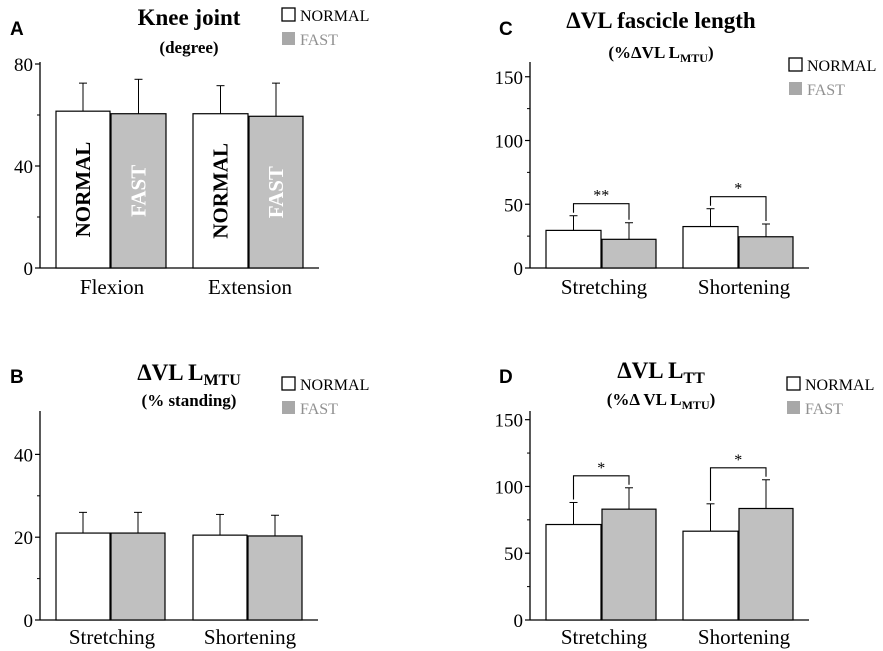  Describe the element at coordinates (601, 196) in the screenshot. I see `significance-marker: **` at that location.